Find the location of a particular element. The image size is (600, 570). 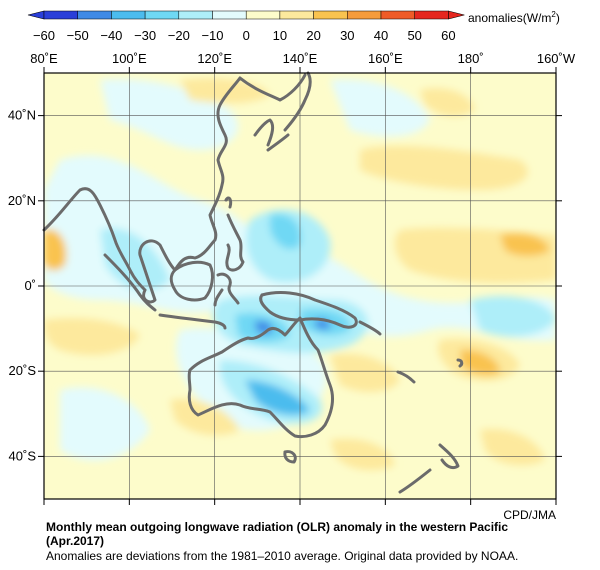

lat-label: 0˚ is located at coordinates (30, 285).